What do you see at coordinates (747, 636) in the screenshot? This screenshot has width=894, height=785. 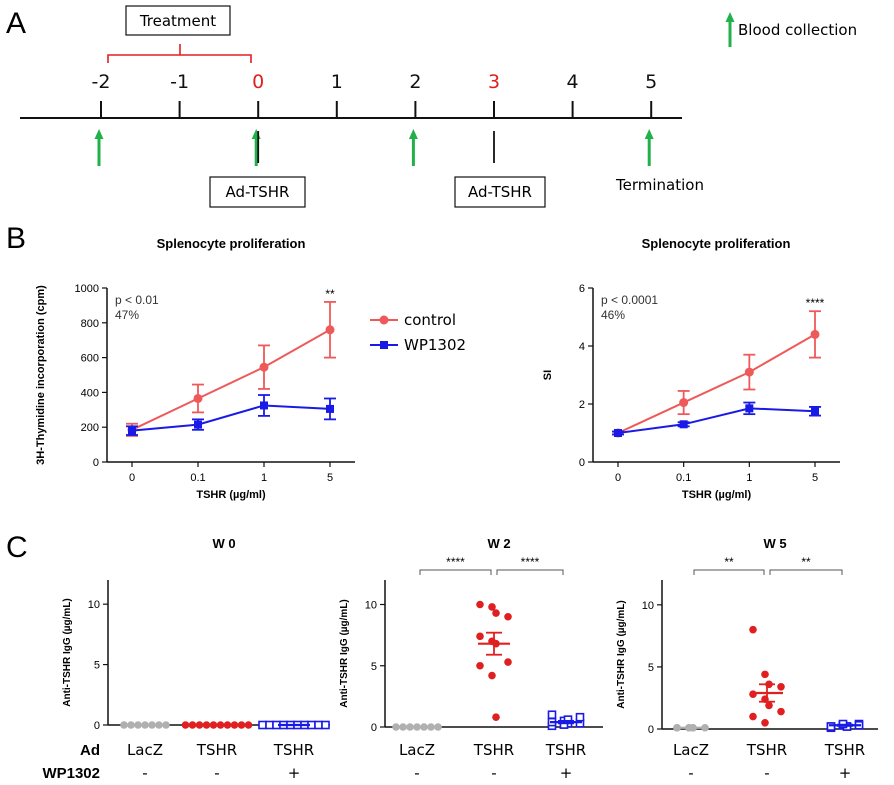 I see `chart-w5: W 5 0 5 10 Anti-TSHR IgG (µg/mL) ** **` at bounding box center [747, 636].